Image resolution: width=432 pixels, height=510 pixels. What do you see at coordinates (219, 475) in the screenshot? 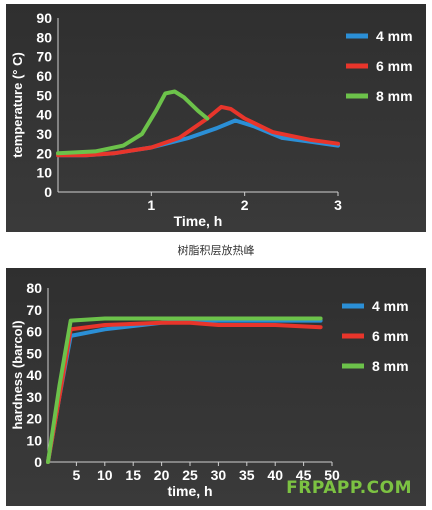
I see `x-tick-label: 30` at bounding box center [219, 475].